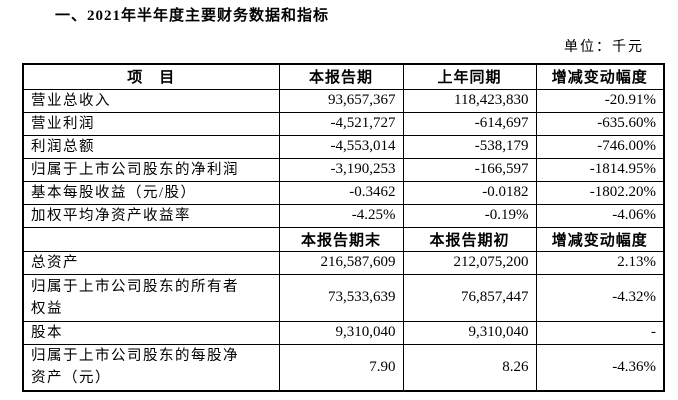 This screenshot has height=400, width=678. I want to click on row-change-value: 2.13%, so click(600, 262).